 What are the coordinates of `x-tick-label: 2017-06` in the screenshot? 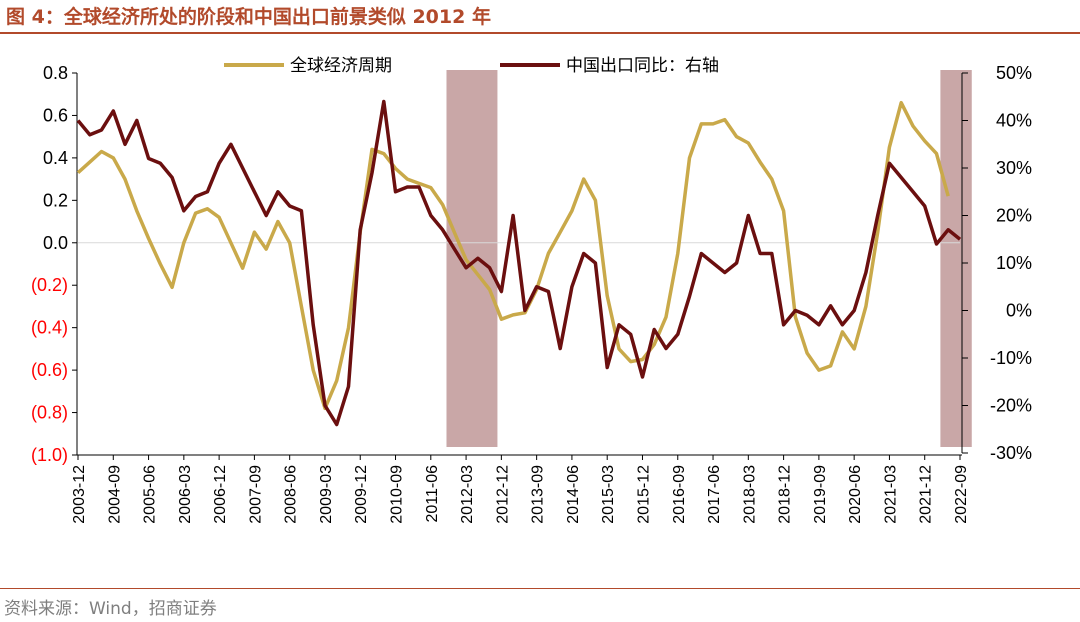 It's located at (714, 494).